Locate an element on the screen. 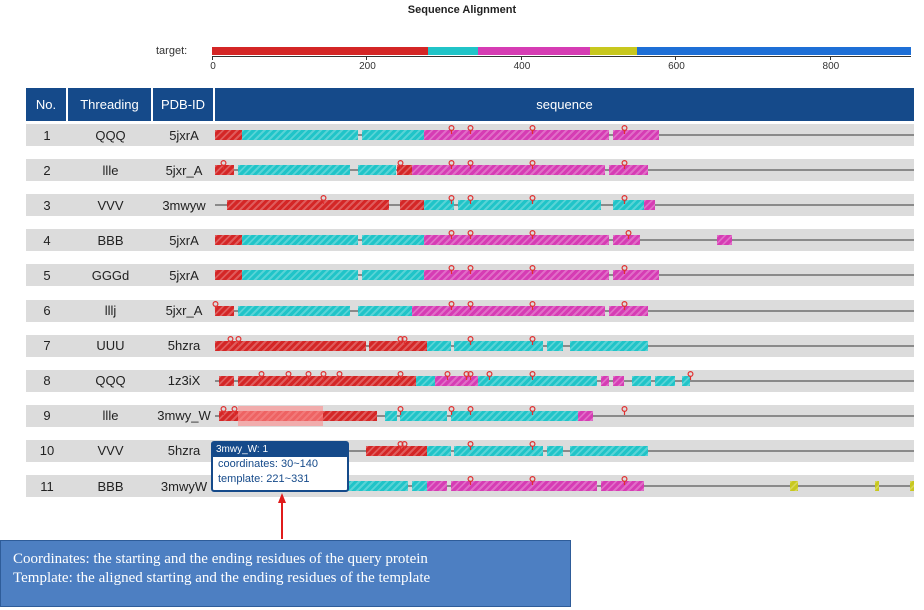 The image size is (924, 610). header-no: No. is located at coordinates (47, 104).